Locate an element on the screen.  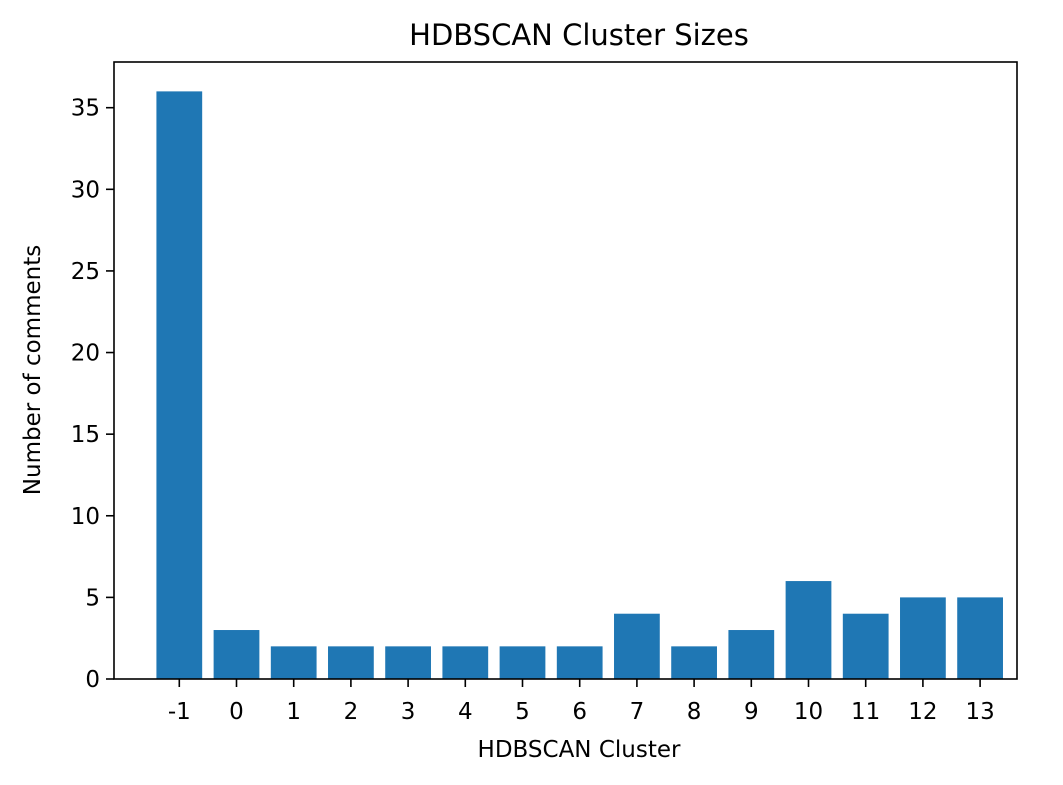
x-tick-label: 12 is located at coordinates (922, 712).